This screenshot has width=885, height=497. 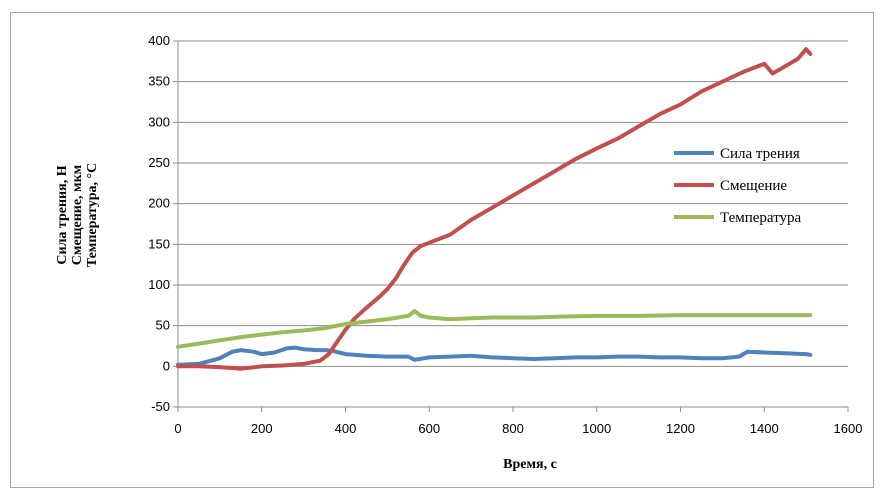 I want to click on x-tick-label: 800, so click(x=513, y=428).